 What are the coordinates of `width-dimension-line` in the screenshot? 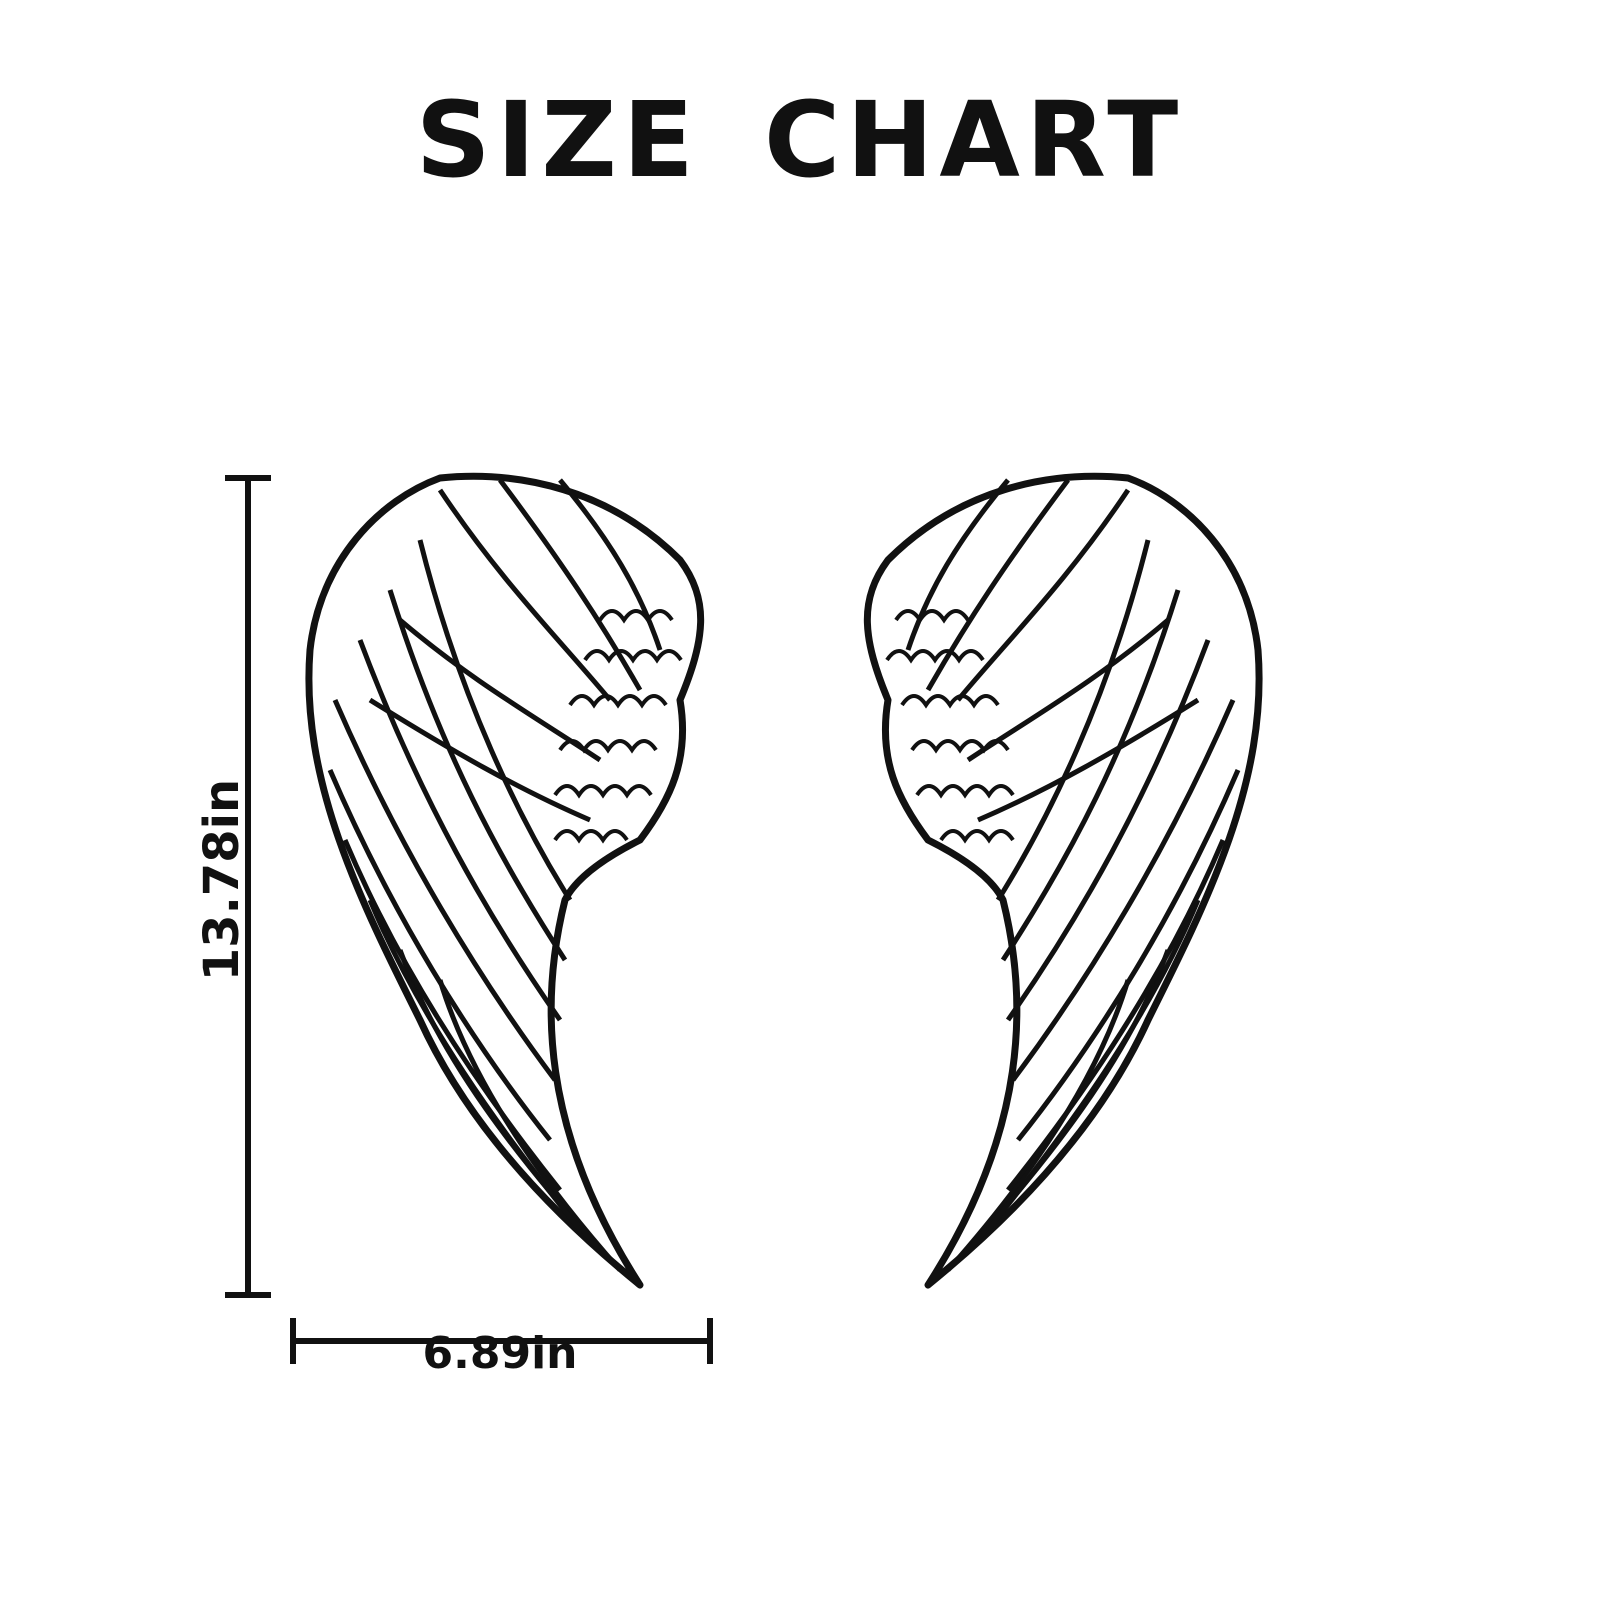 It's located at (501, 1341).